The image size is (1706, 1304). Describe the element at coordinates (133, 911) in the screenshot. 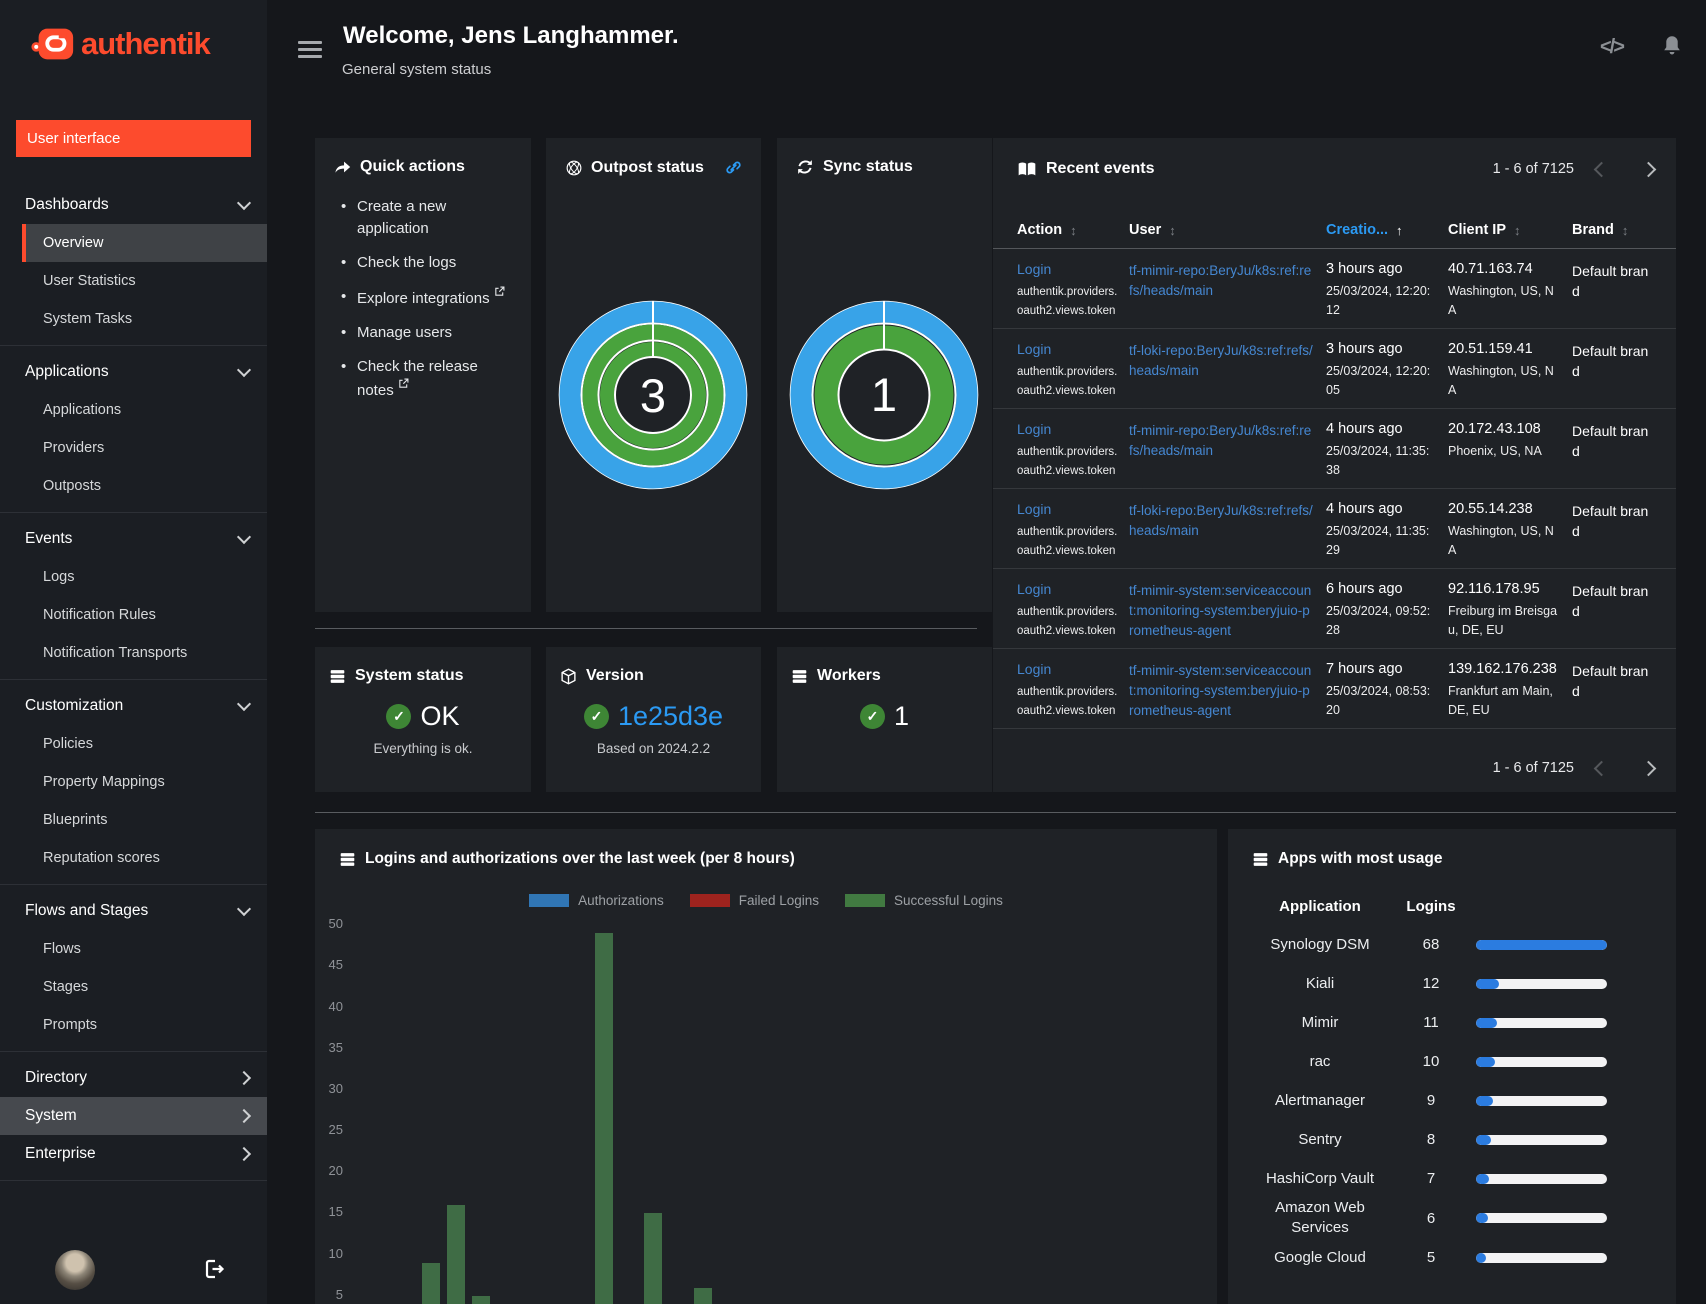

I see `sidebar-section-flows-and-stages: Flows and Stages` at that location.